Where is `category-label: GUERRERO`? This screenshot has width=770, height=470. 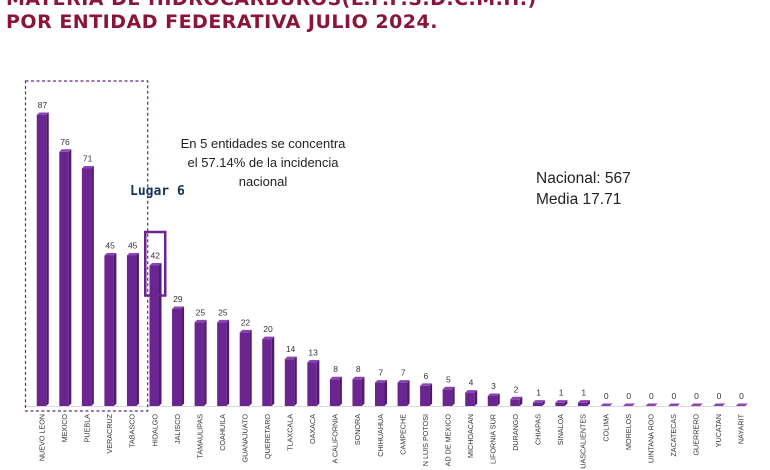
category-label: GUERRERO is located at coordinates (695, 435).